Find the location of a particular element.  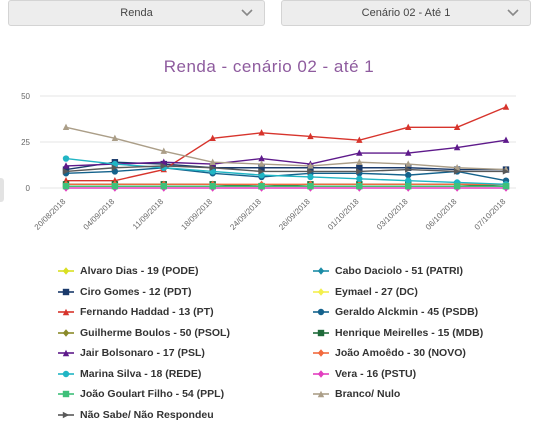

legend-label: Geraldo Alckmin - 45 (PSDB) is located at coordinates (407, 312).